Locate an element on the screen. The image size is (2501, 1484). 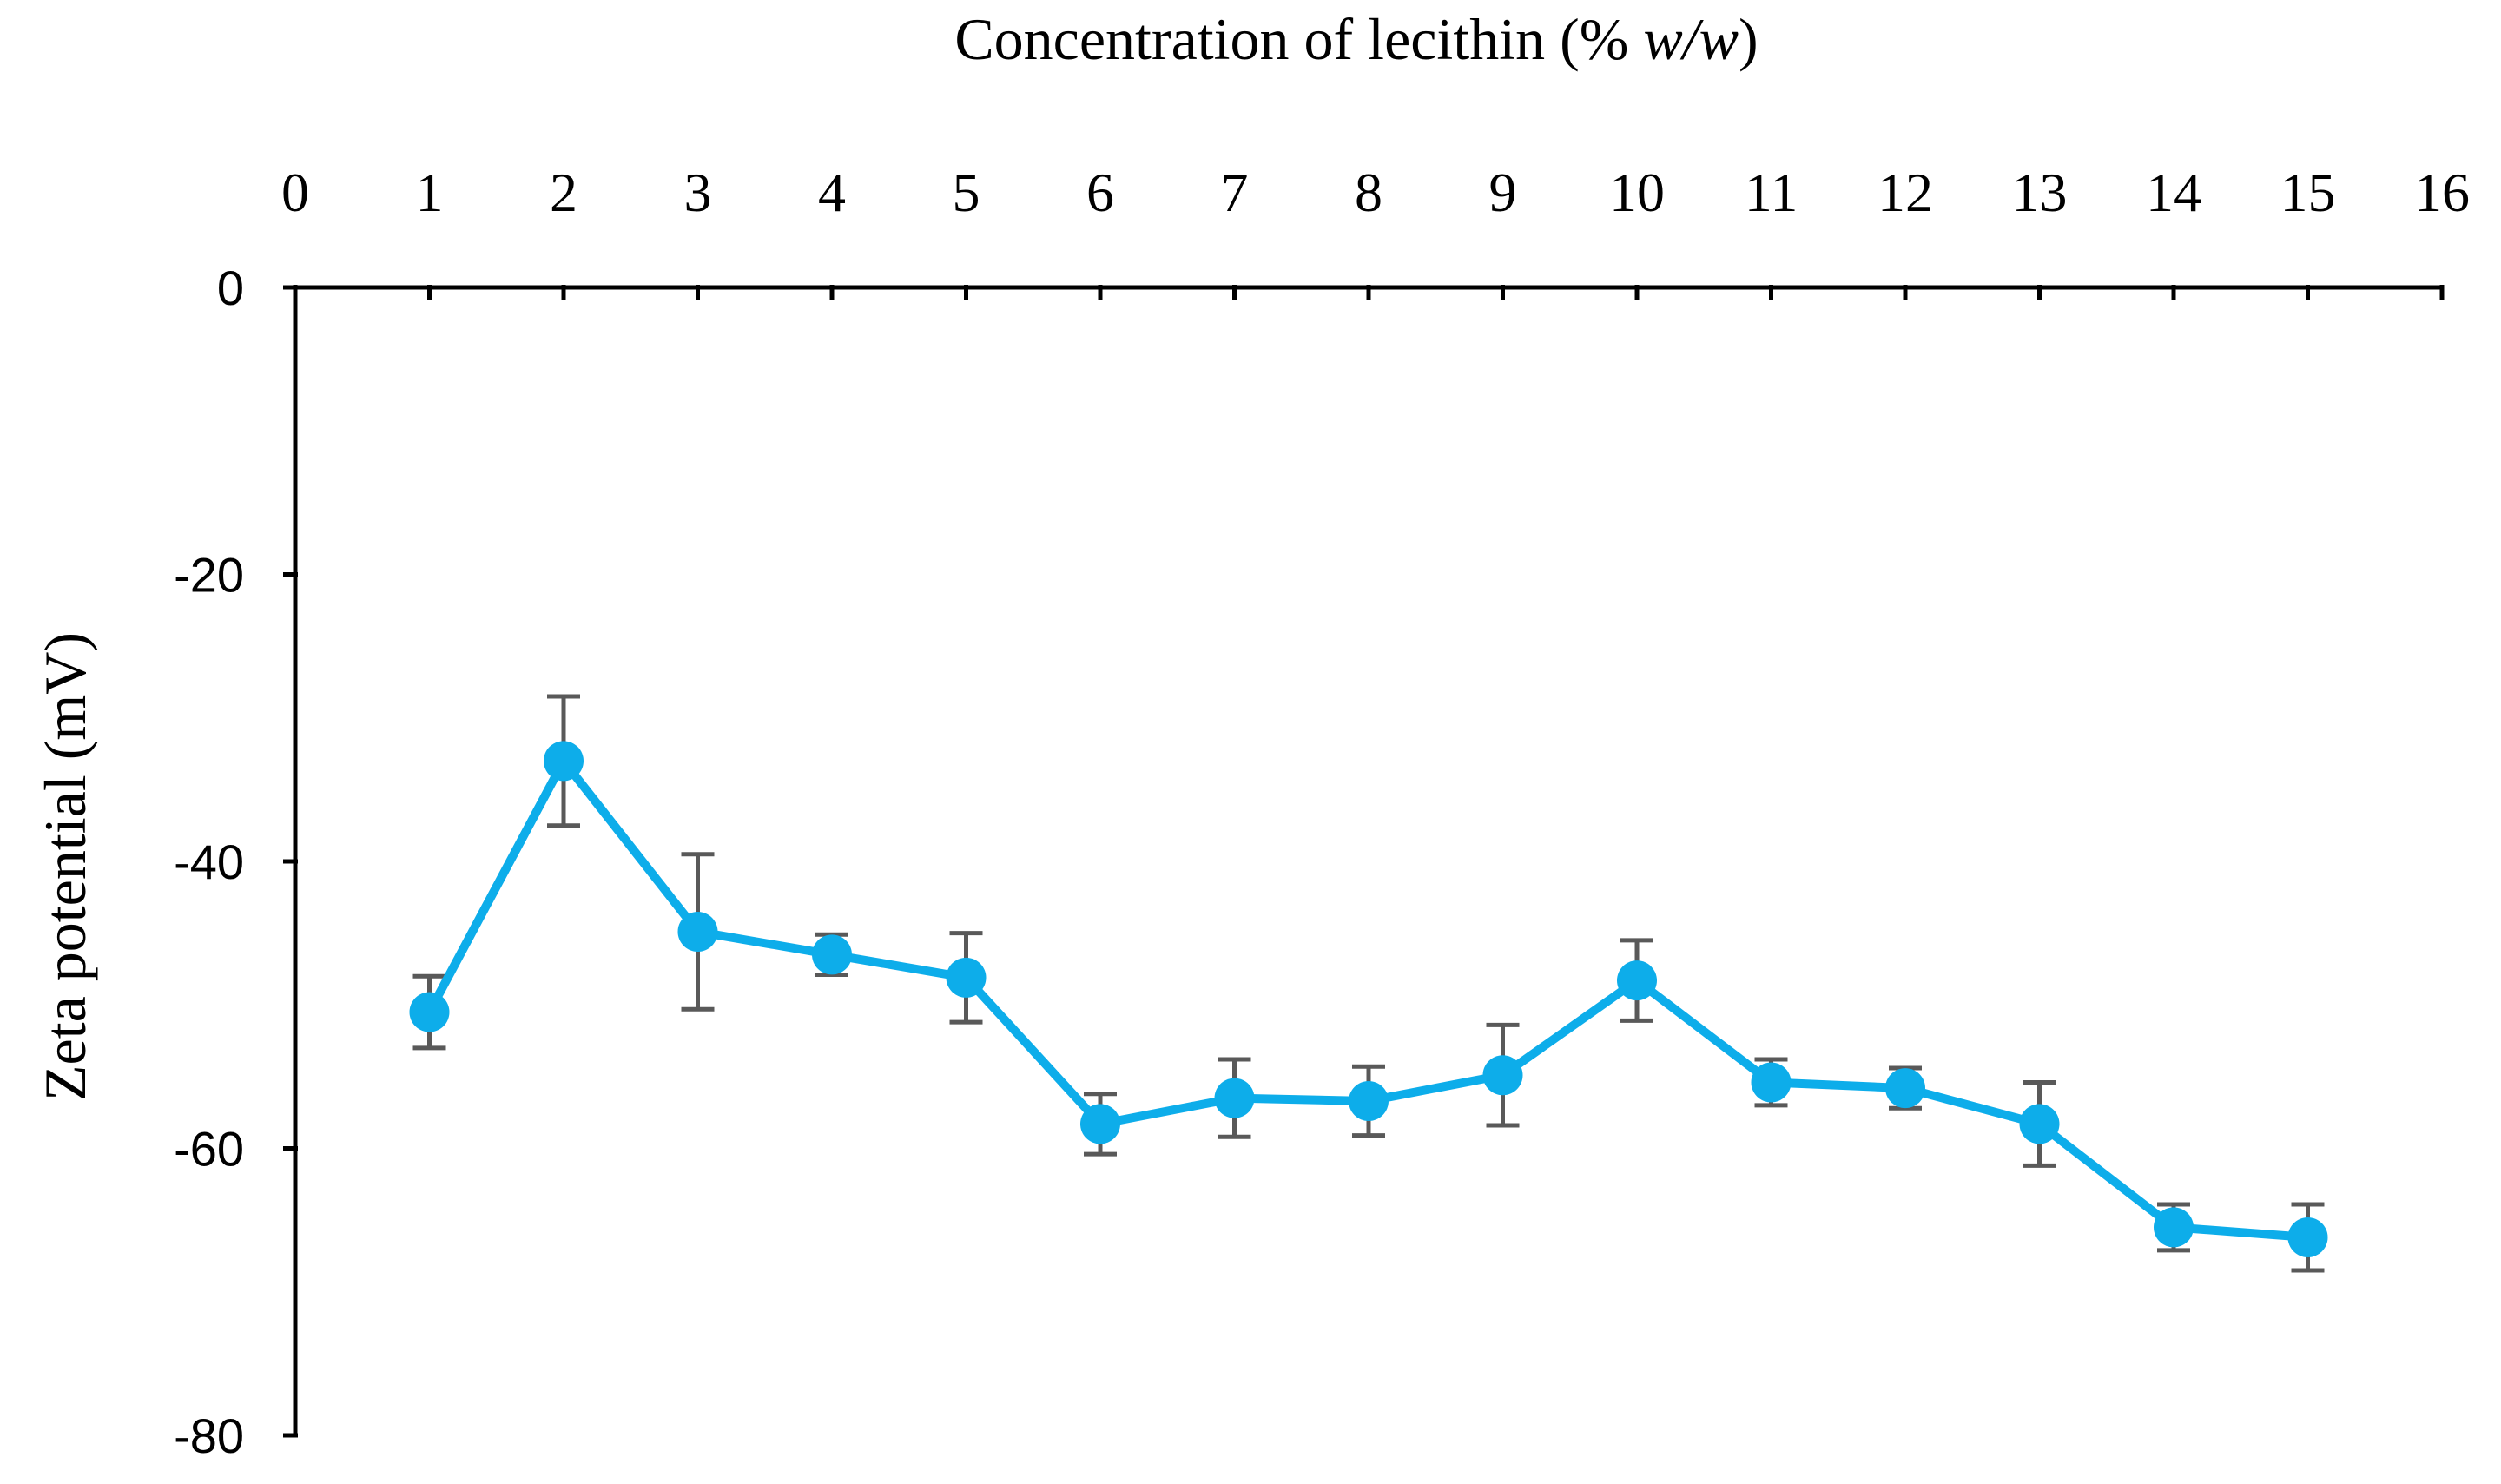
x-axis-title-suffix: ) is located at coordinates (1749, 39).